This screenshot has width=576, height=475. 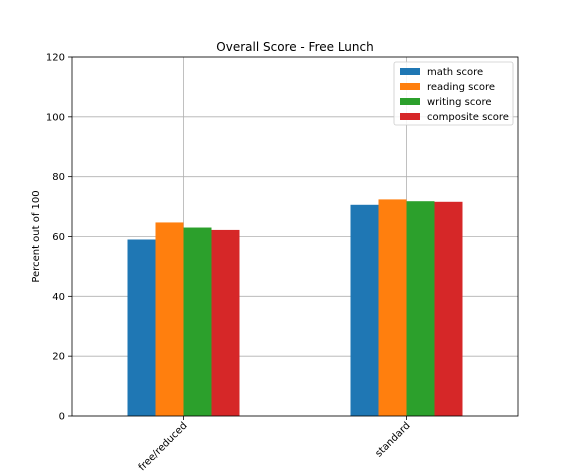 I want to click on legend-label: reading score, so click(x=461, y=87).